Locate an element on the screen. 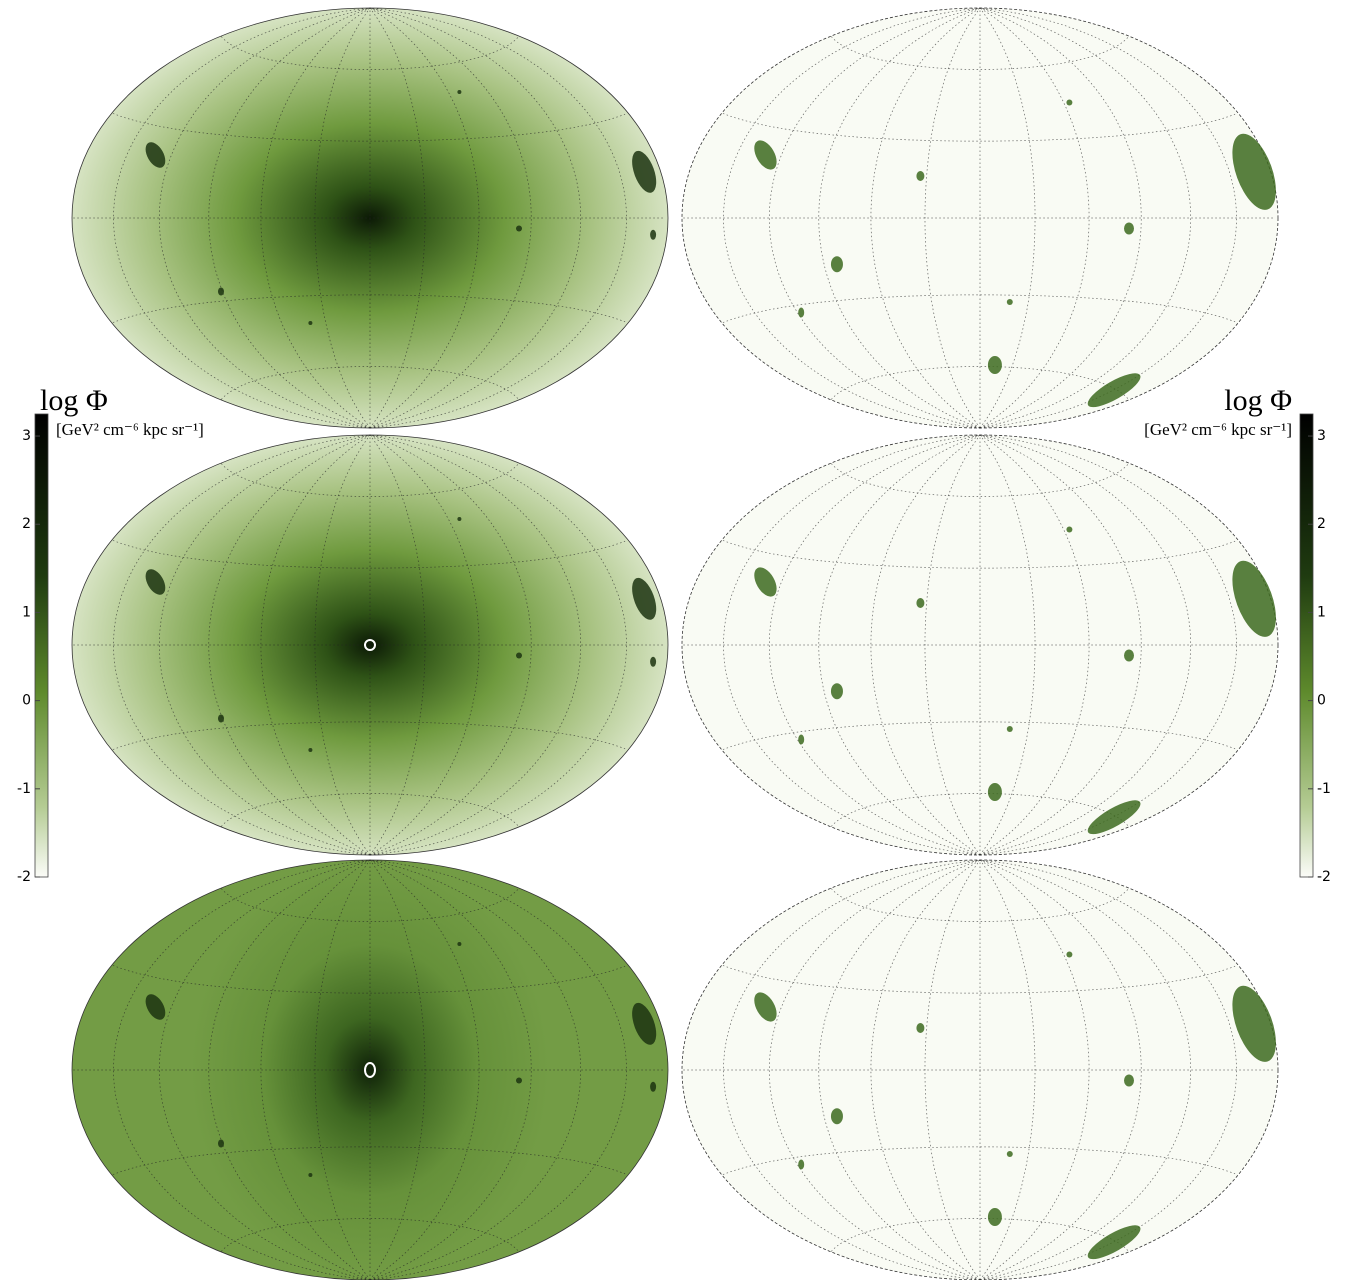 This screenshot has width=1353, height=1280. colorbar-tick-label: -1 is located at coordinates (1324, 789).